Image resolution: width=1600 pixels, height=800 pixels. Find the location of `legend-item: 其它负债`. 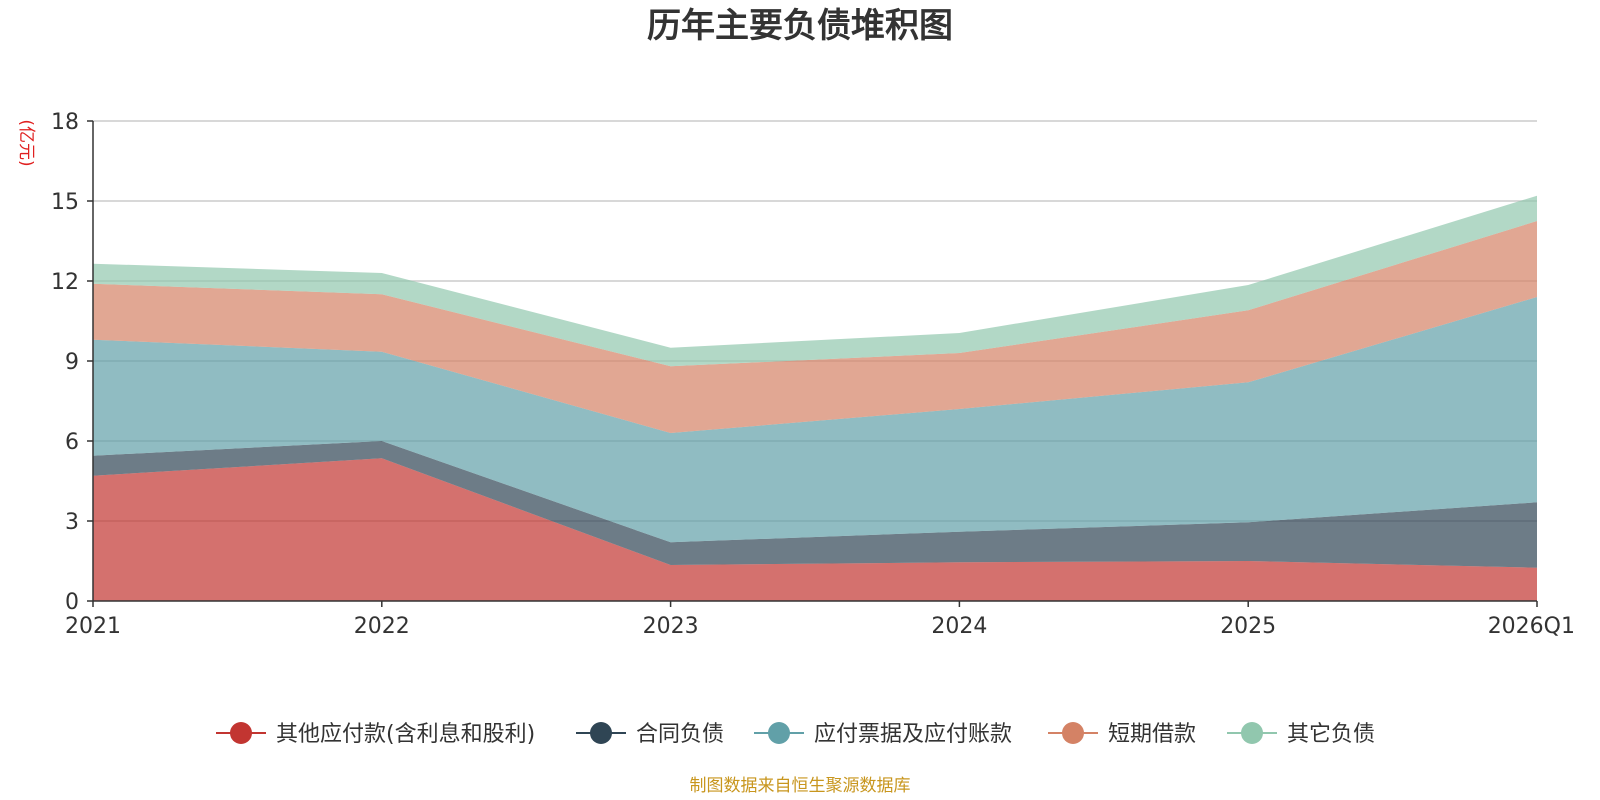

legend-item: 其它负债 is located at coordinates (1301, 734).